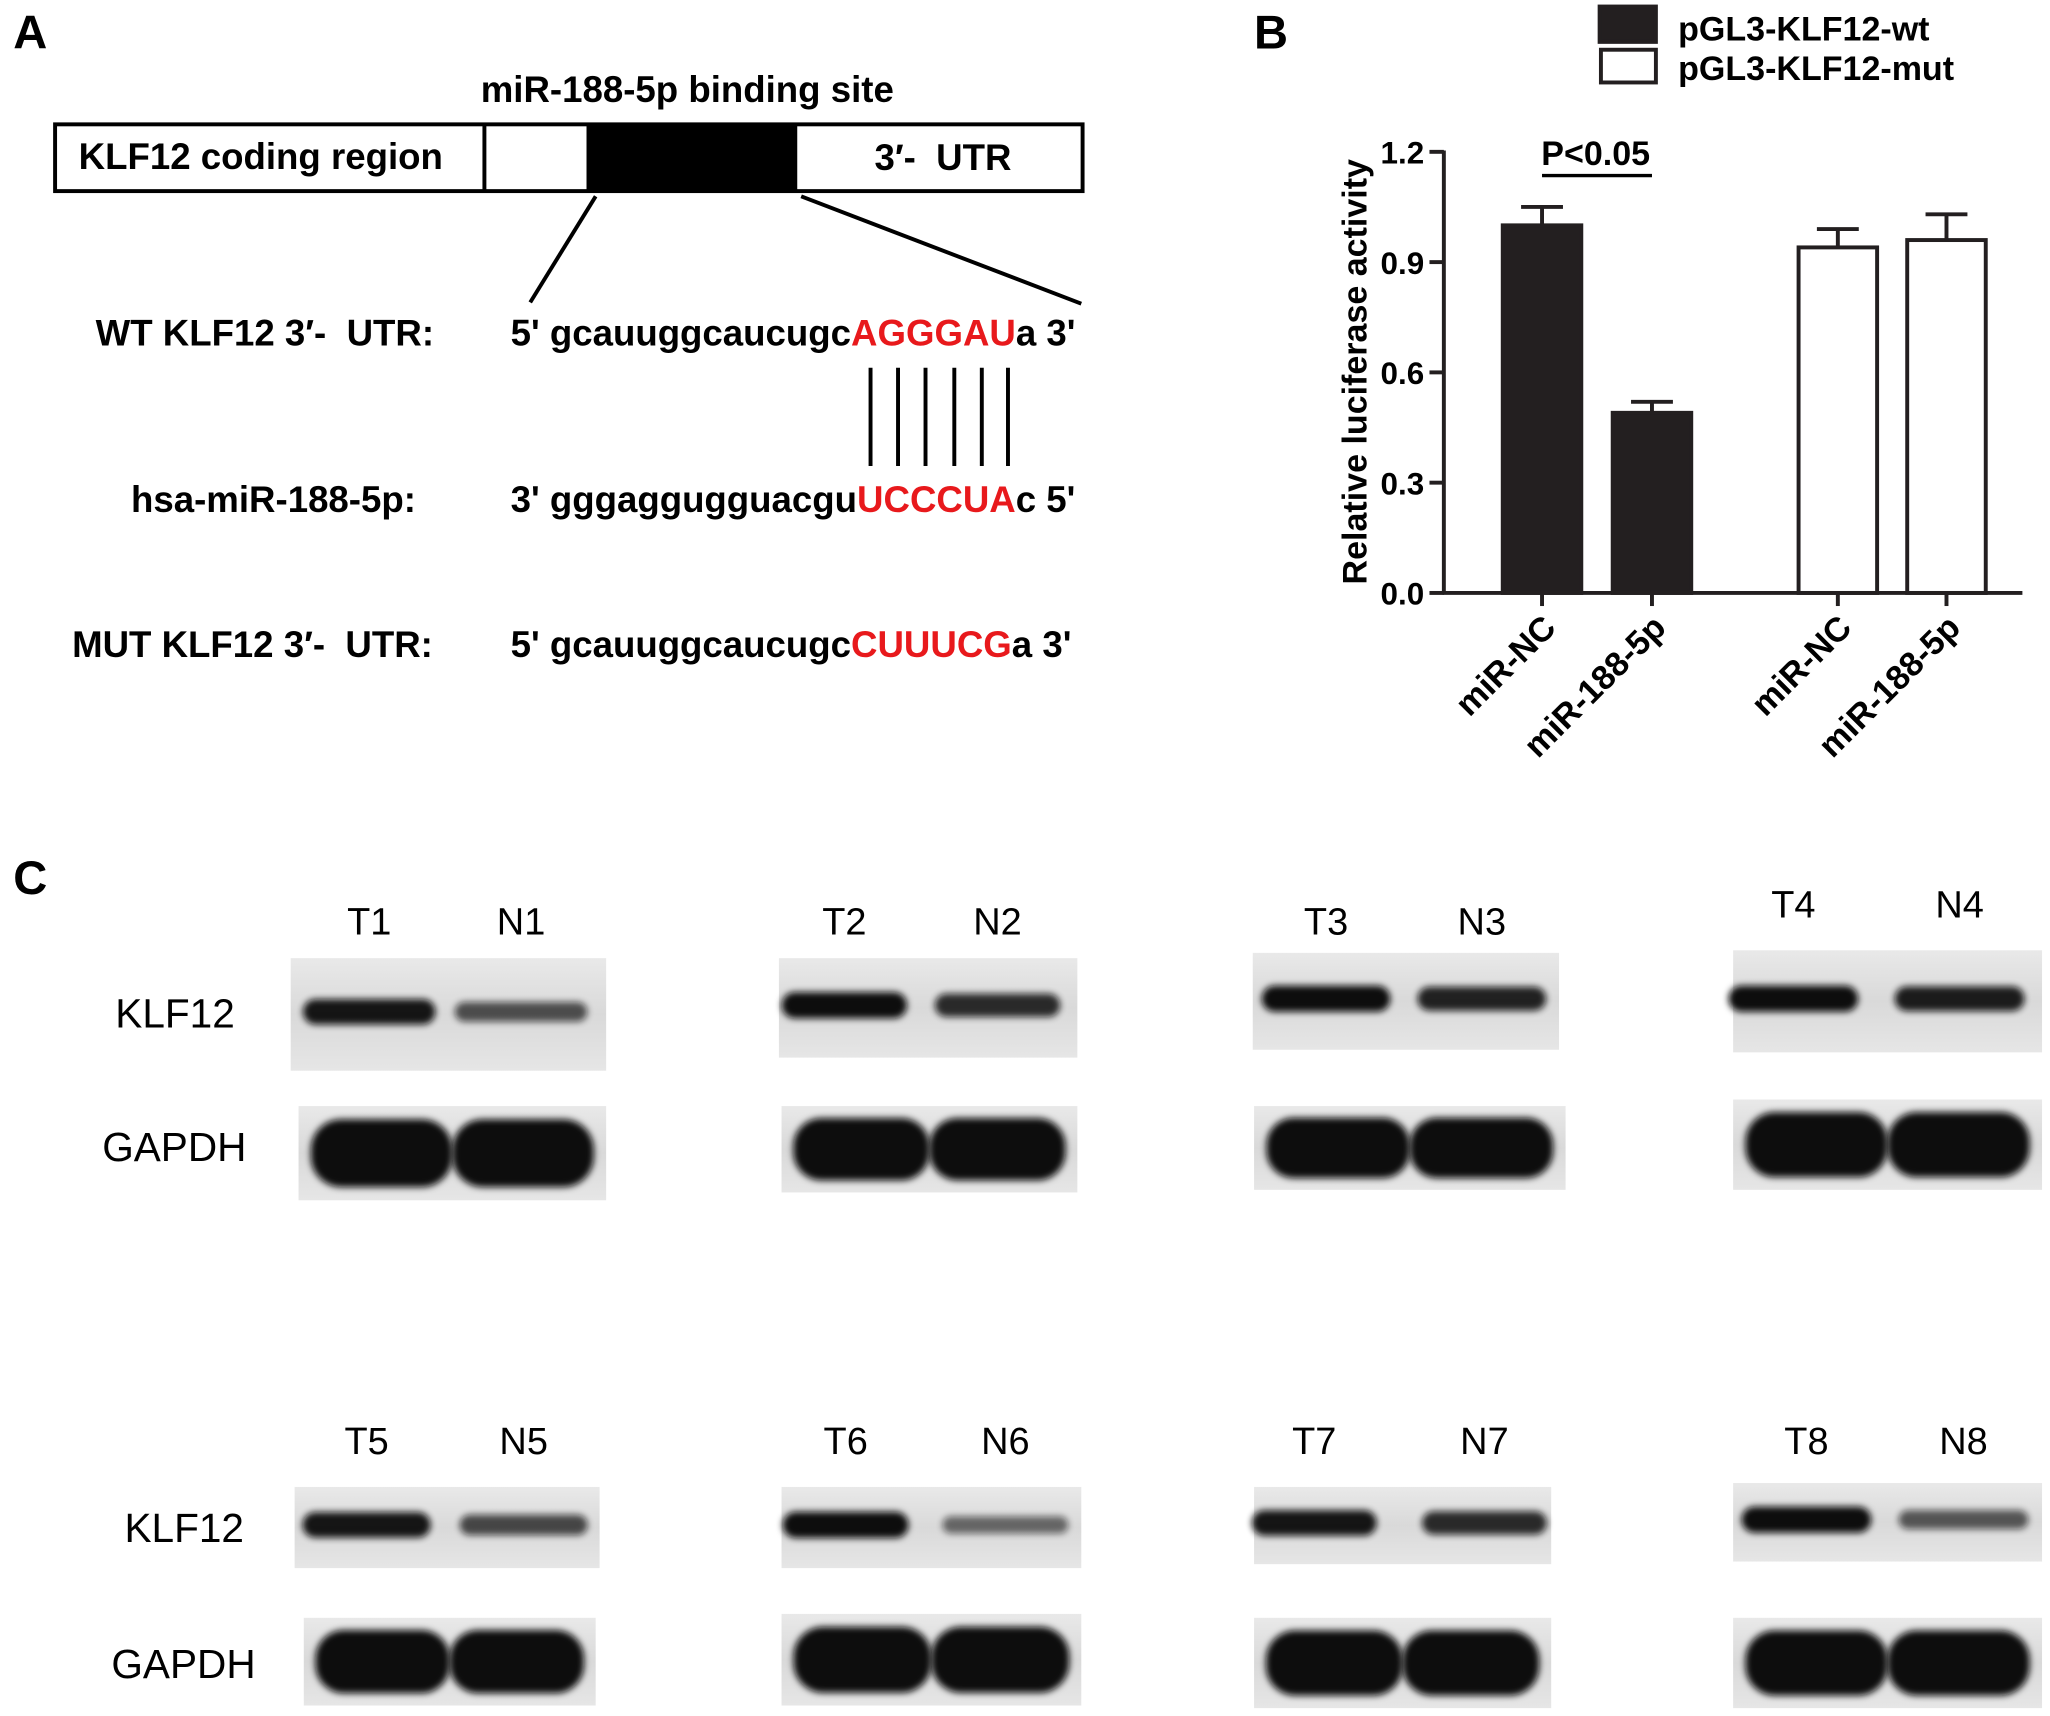 The height and width of the screenshot is (1716, 2050). Describe the element at coordinates (939, 416) in the screenshot. I see `base-pairing-lines` at that location.